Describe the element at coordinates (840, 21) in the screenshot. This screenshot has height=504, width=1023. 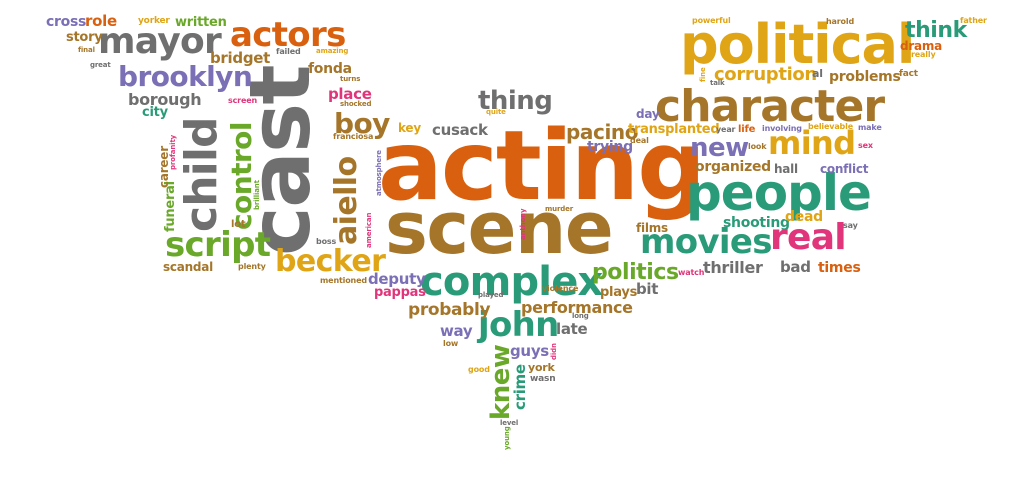
I see `word-harold: harold` at that location.